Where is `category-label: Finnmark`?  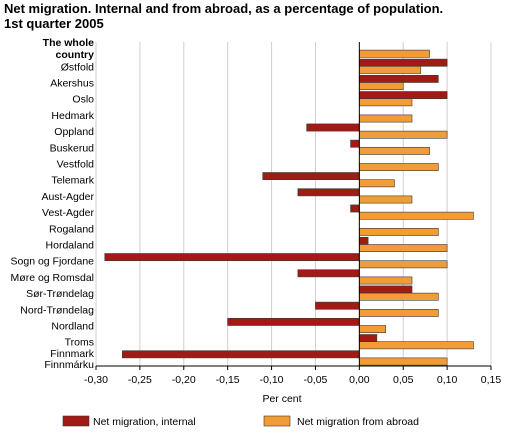 category-label: Finnmark is located at coordinates (72, 354).